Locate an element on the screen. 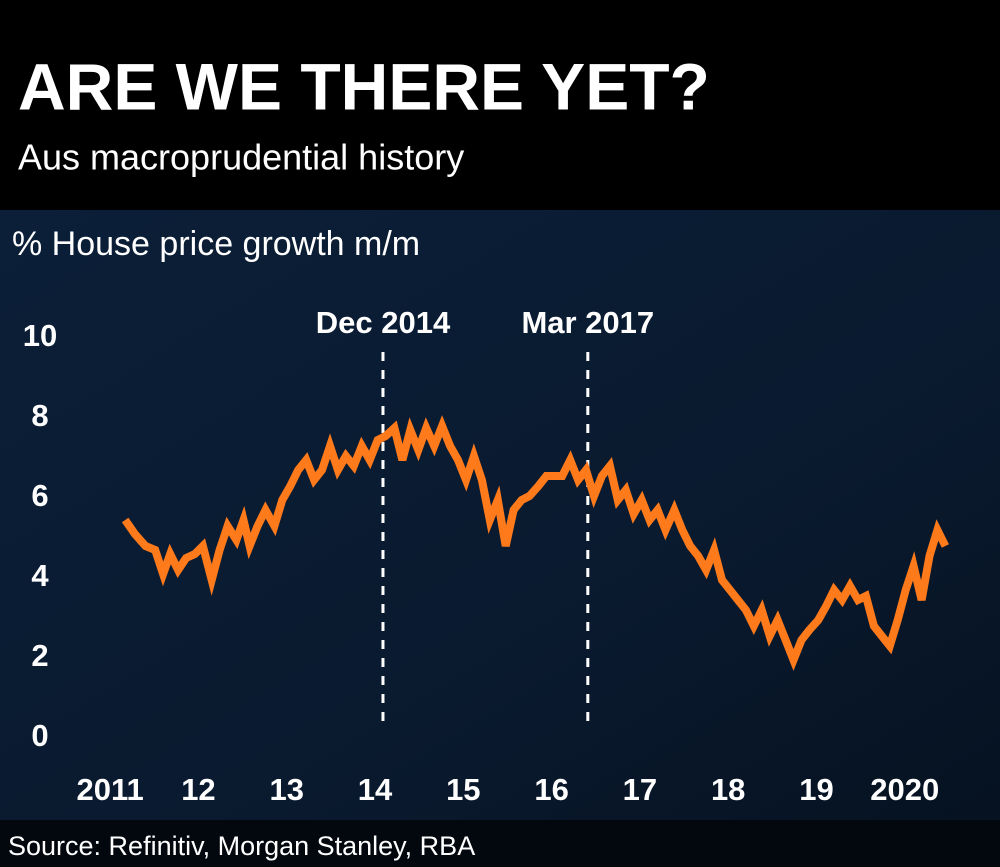 The image size is (1000, 867). chart-title: ARE WE THERE YET? is located at coordinates (364, 86).